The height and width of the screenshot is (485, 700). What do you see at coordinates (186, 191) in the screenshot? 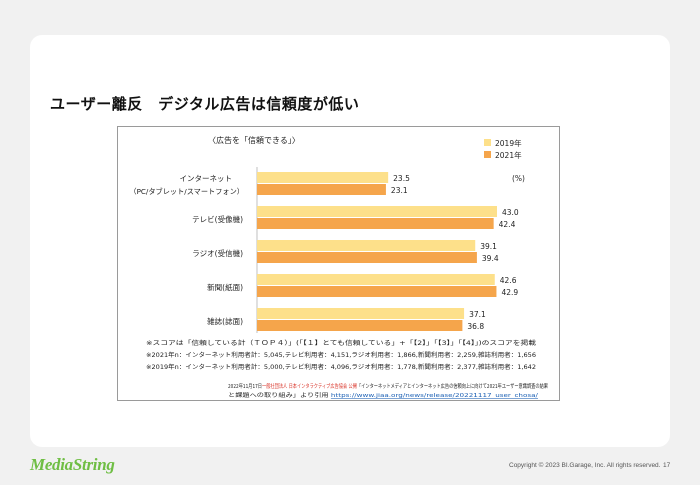
I see `category-sublabel: （PC/タブレット/スマートフォン）` at bounding box center [186, 191].